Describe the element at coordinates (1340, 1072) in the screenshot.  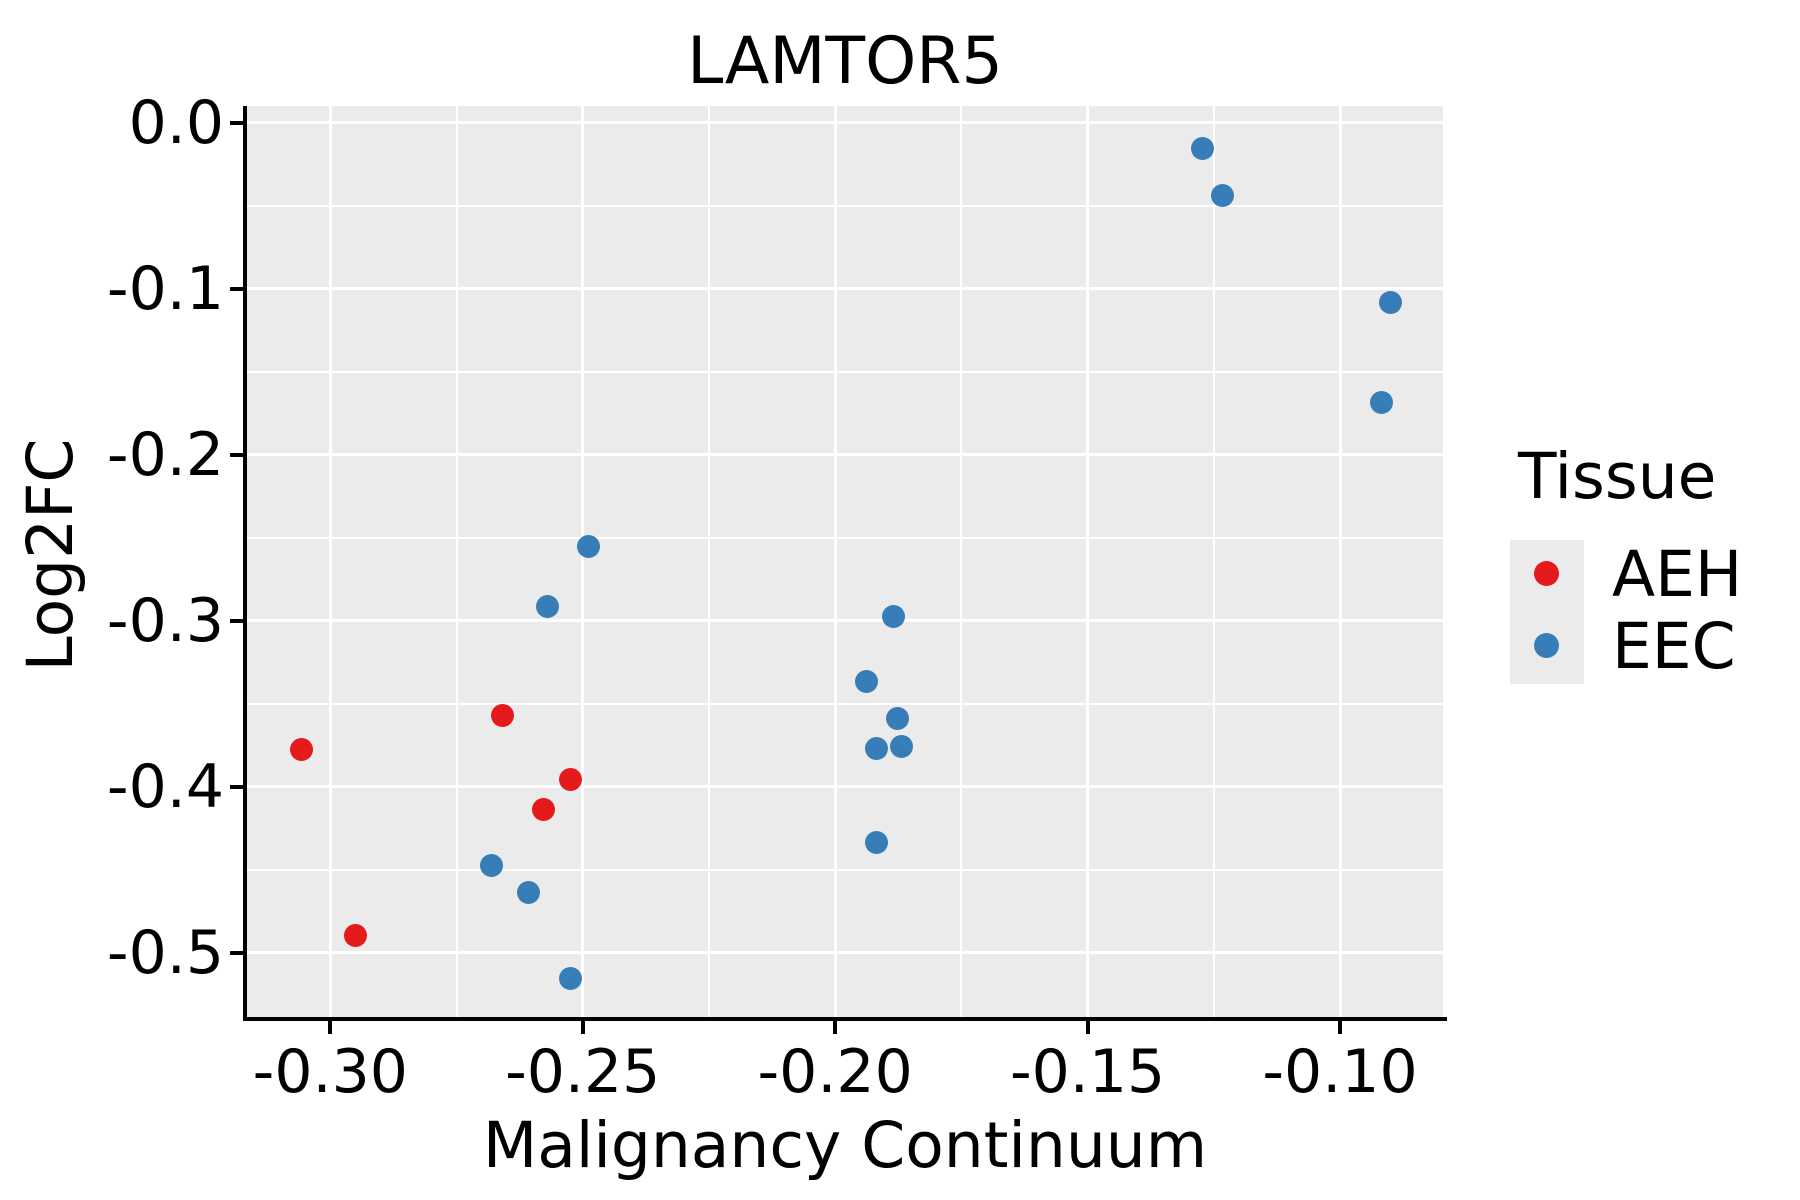
I see `x-tick-label: -0.10` at that location.